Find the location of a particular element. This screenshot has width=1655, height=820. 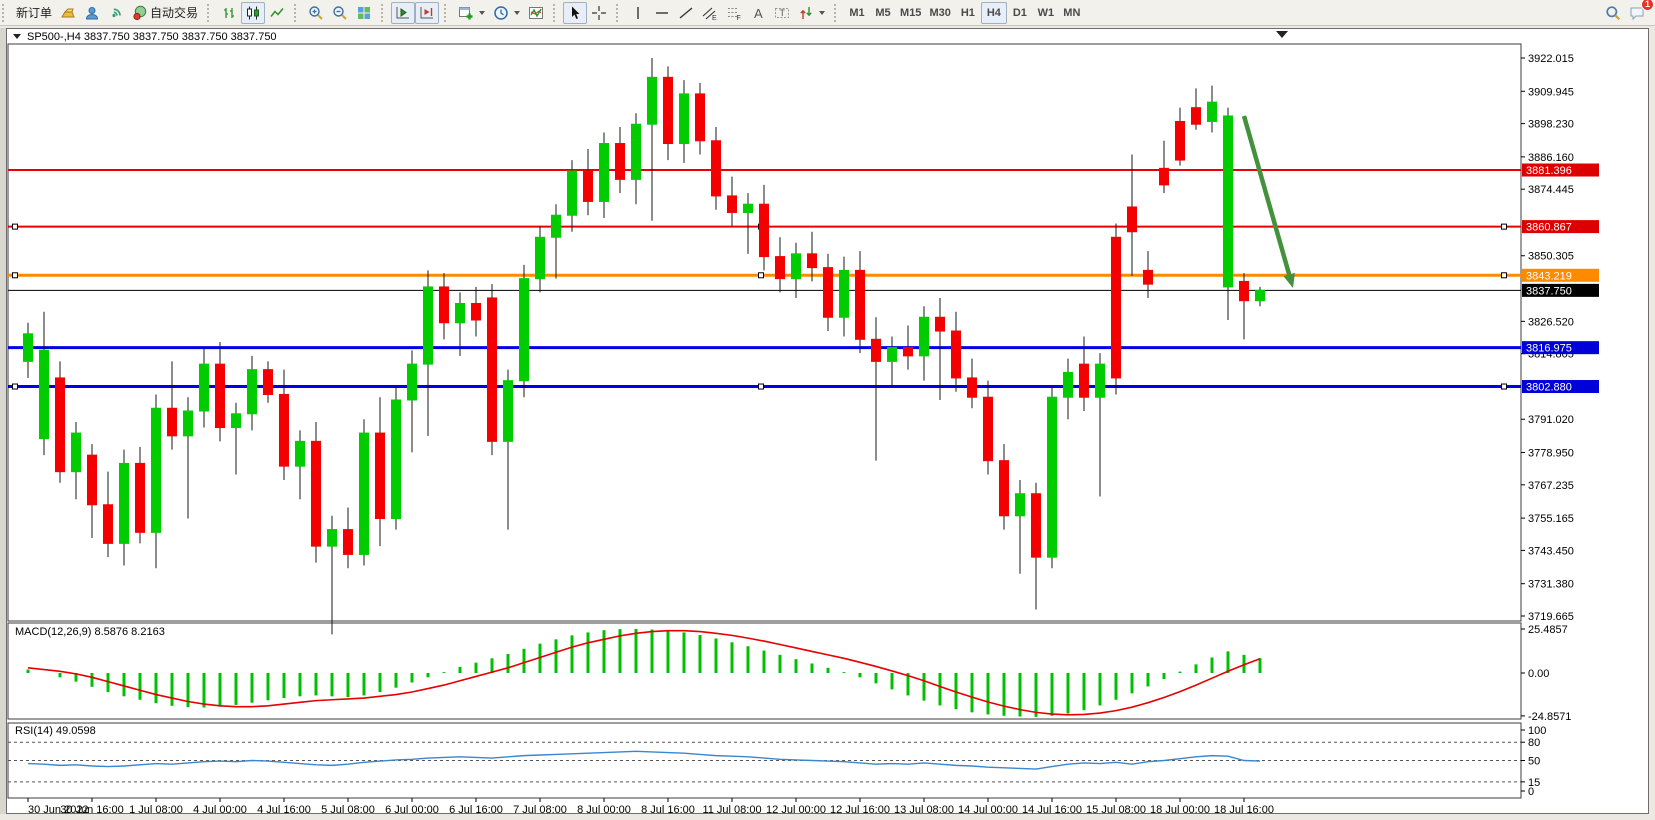

symbol-dropdown-caret-icon is located at coordinates (17, 36).